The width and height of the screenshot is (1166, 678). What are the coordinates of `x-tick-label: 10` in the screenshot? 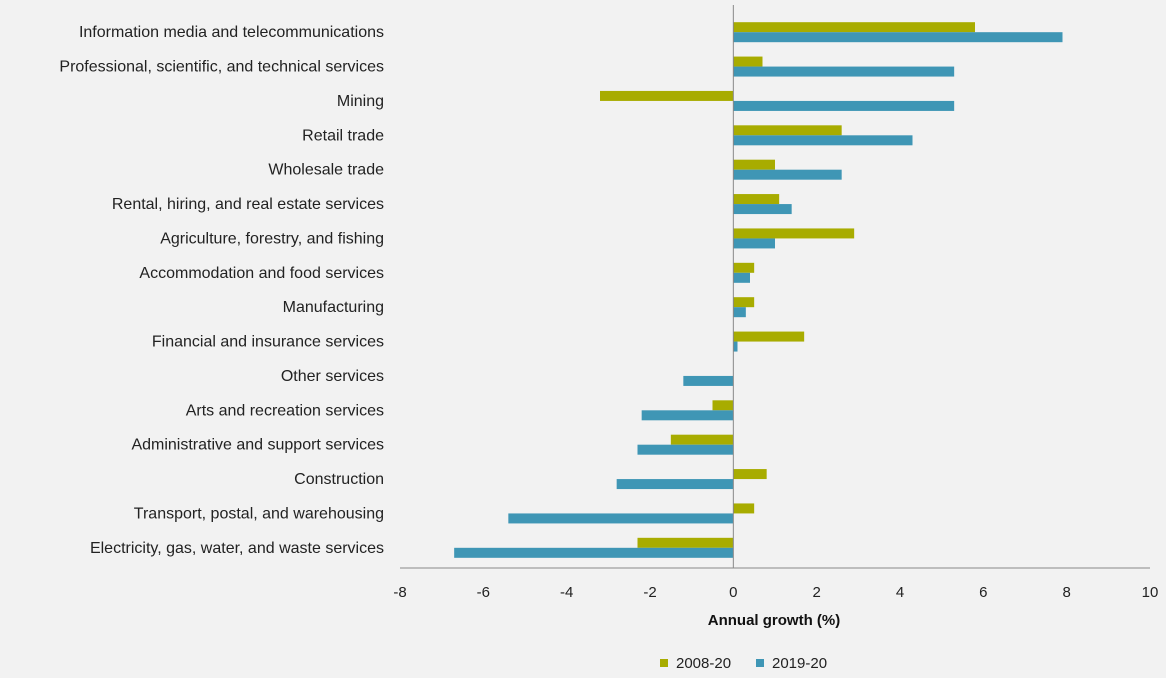 It's located at (1150, 592).